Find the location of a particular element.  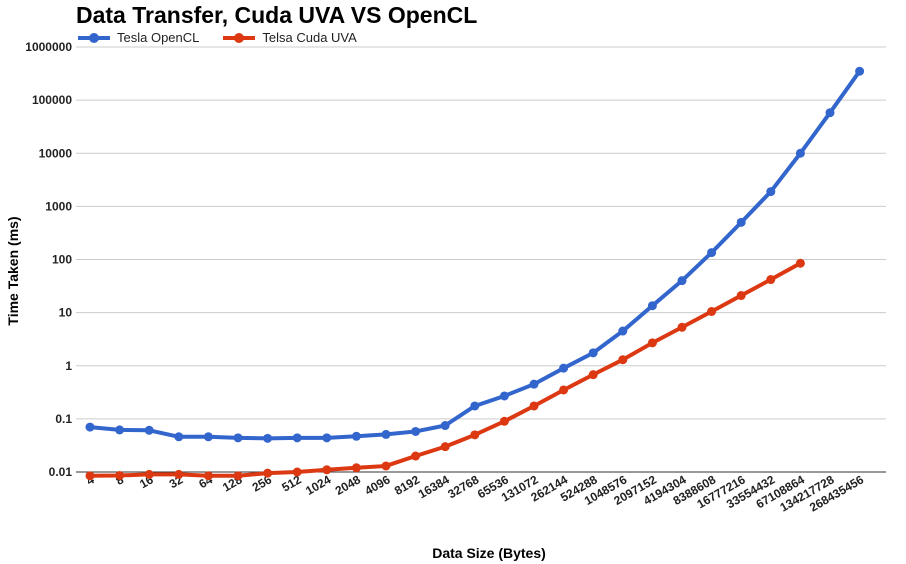

y-tick-label: 1000000 is located at coordinates (48, 47).